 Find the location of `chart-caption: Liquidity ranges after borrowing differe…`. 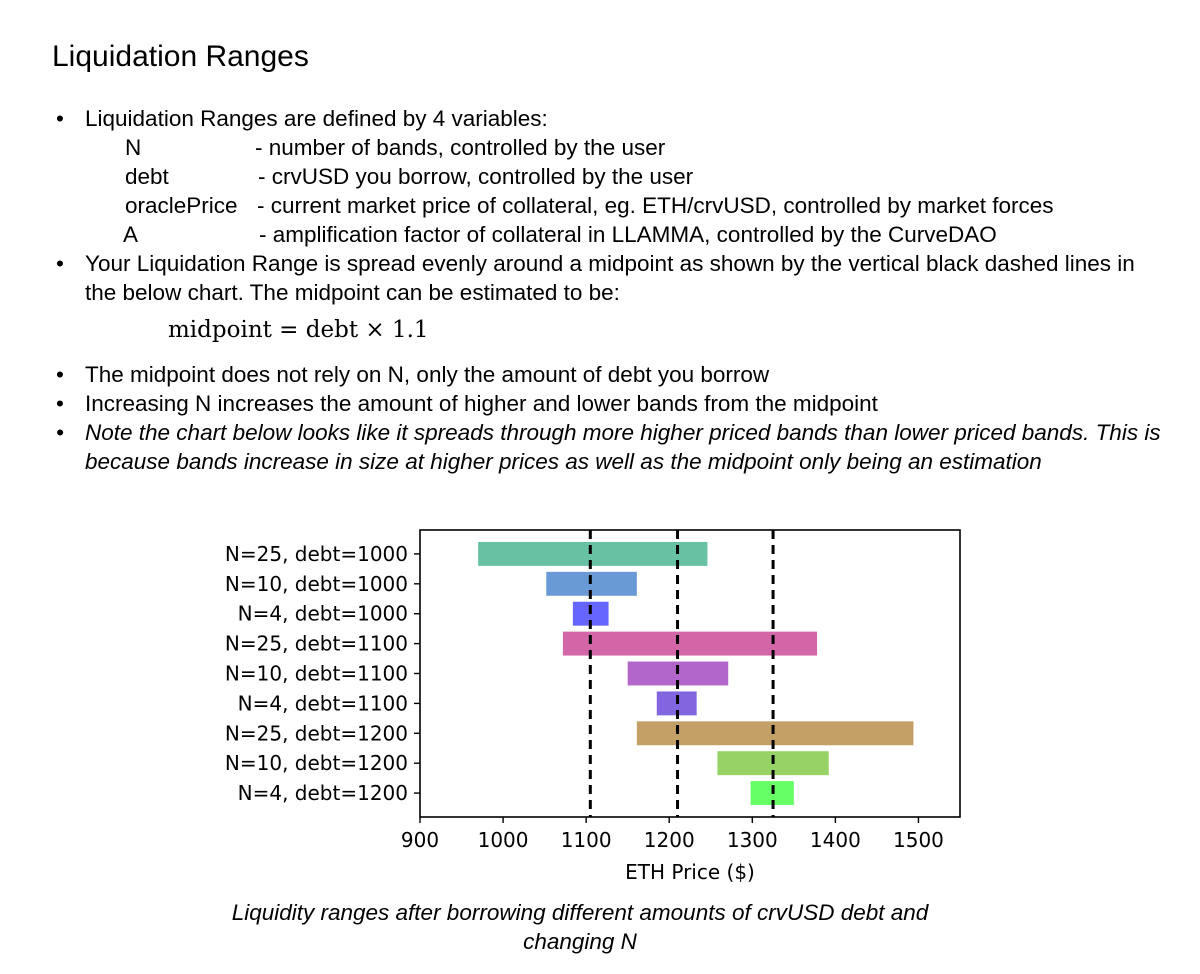

chart-caption: Liquidity ranges after borrowing differe… is located at coordinates (580, 927).